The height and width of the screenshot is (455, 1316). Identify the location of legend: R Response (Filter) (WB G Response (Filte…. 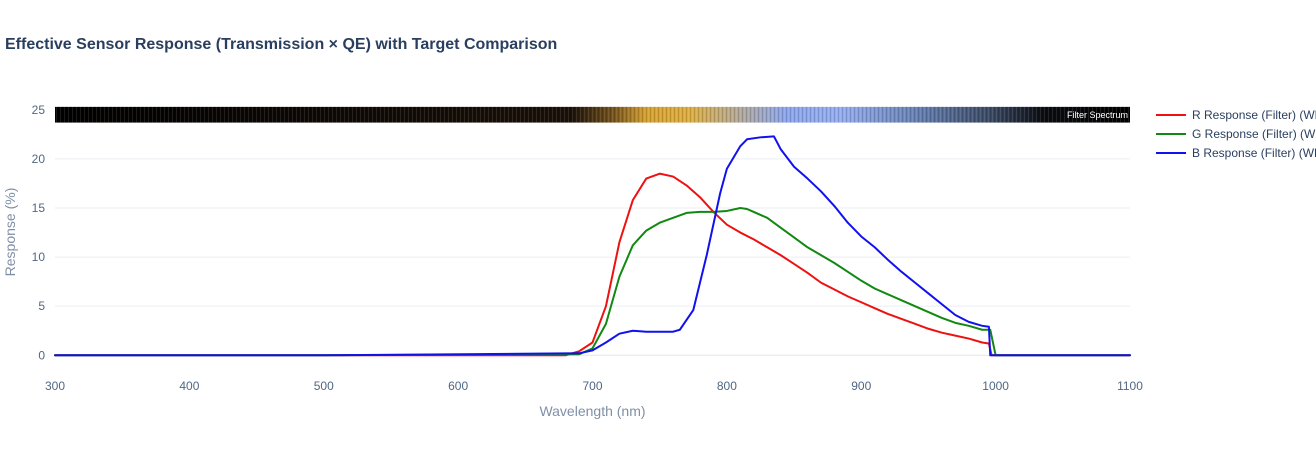
(1236, 134).